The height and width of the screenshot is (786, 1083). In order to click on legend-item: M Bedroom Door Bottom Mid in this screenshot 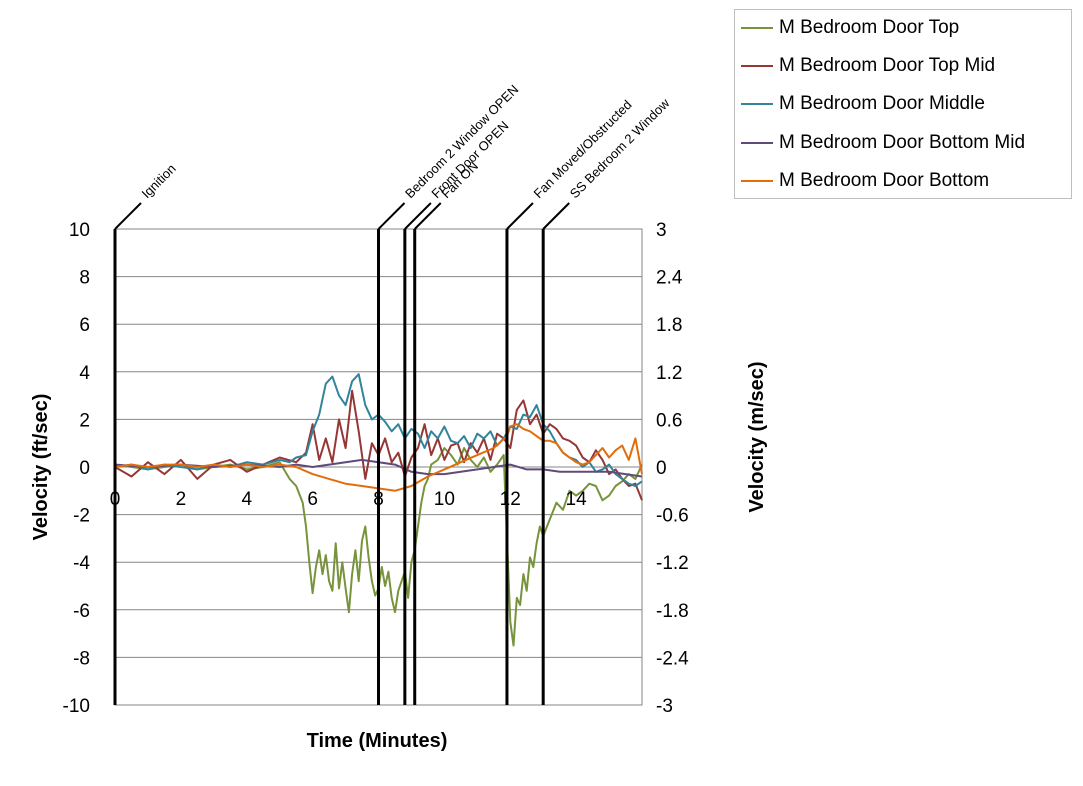, I will do `click(883, 143)`.